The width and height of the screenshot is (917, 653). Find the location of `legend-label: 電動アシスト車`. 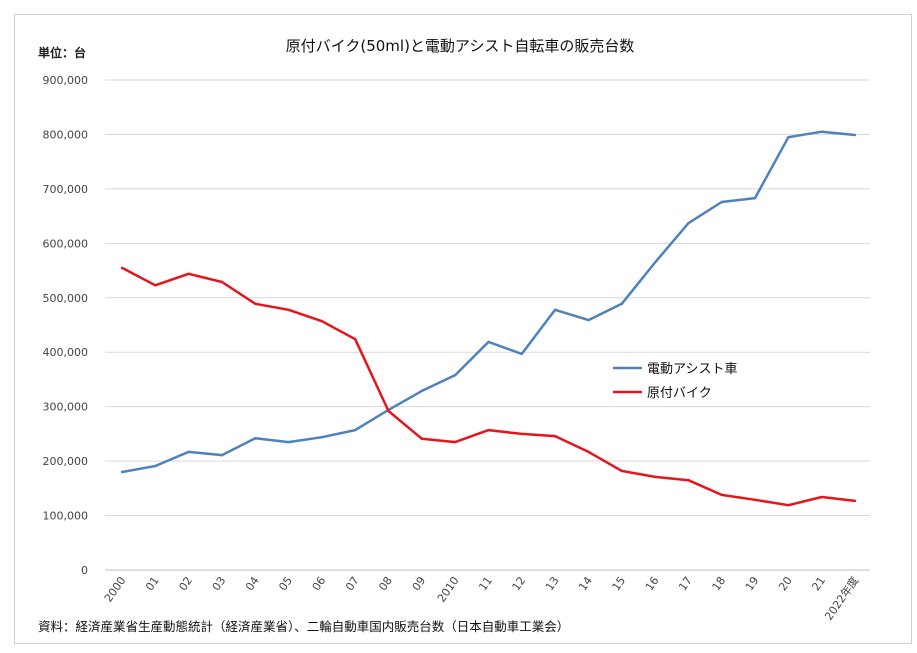

legend-label: 電動アシスト車 is located at coordinates (692, 369).